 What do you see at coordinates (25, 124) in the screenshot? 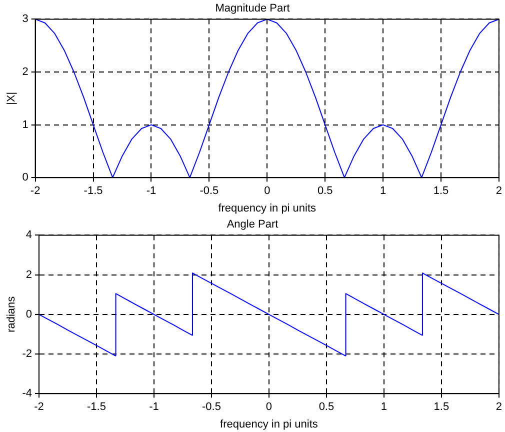
I see `y-tick-label: 1` at bounding box center [25, 124].